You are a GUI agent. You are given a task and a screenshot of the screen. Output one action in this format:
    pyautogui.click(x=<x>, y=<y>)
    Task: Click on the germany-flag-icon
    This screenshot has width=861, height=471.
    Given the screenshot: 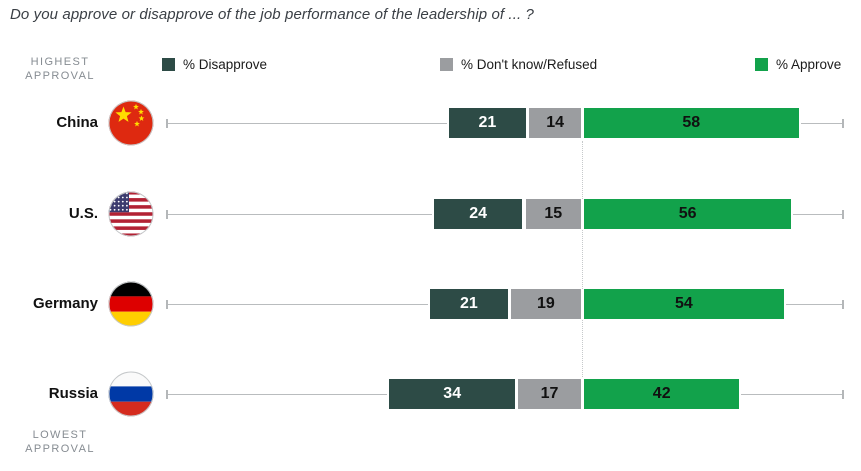 What is the action you would take?
    pyautogui.click(x=131, y=306)
    